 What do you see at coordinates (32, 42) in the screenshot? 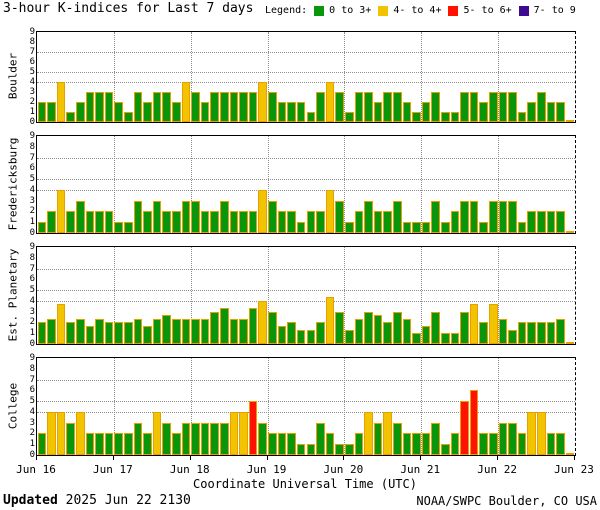
I see `y-tick-label: 8` at bounding box center [32, 42].